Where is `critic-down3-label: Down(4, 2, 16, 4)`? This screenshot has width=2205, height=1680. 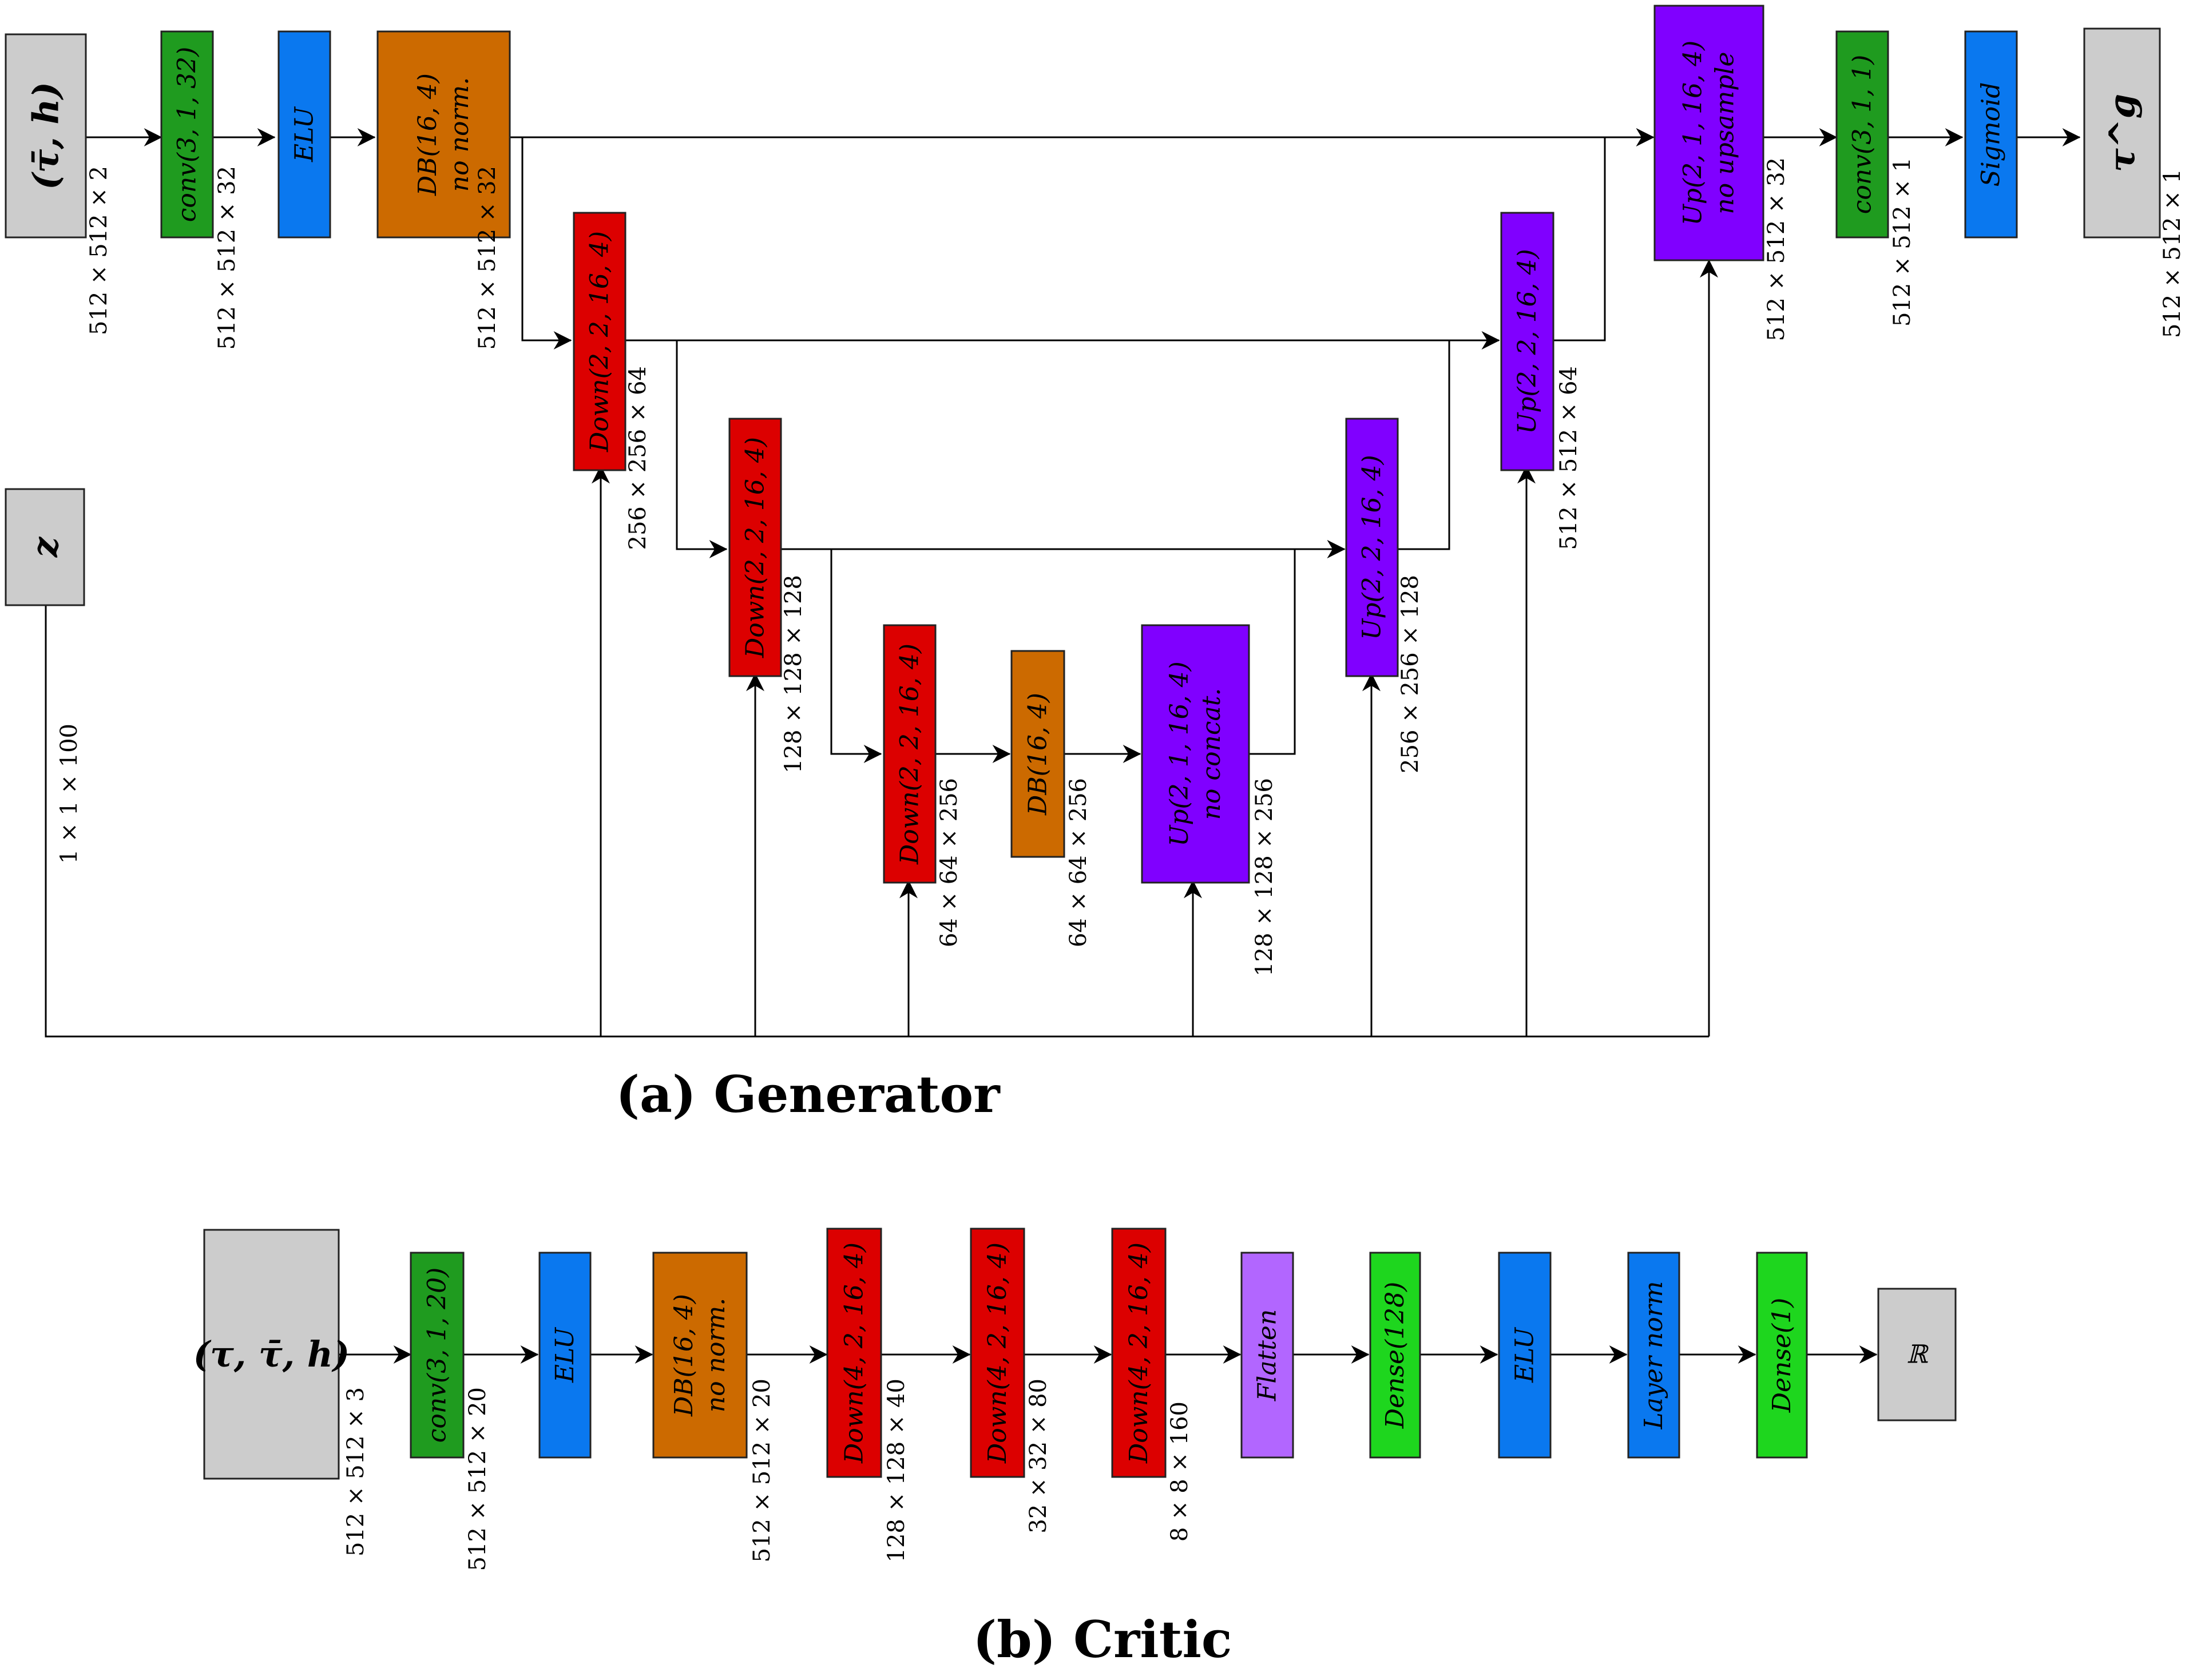 critic-down3-label: Down(4, 2, 16, 4) is located at coordinates (1138, 1353).